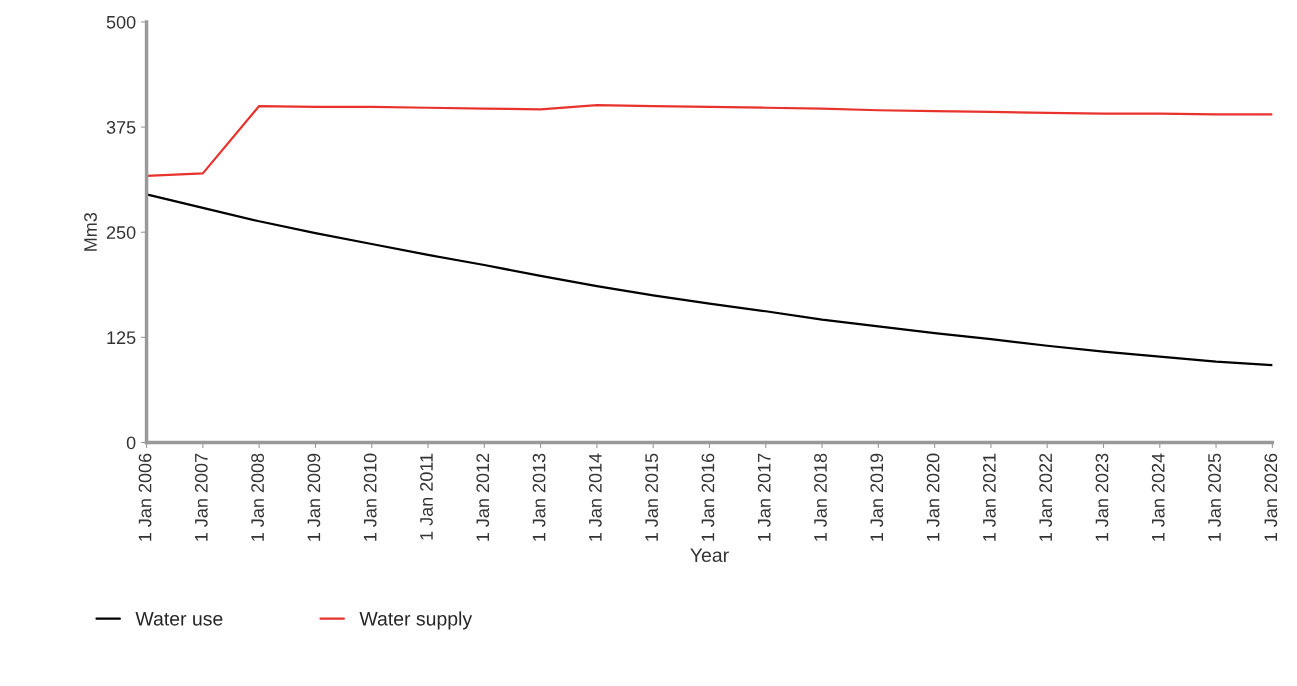  I want to click on x-tick-label: 1 Jan 2025, so click(1214, 497).